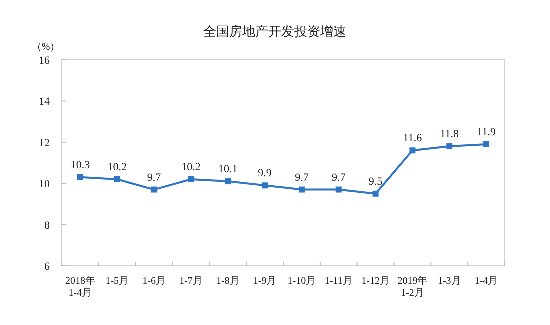 Image resolution: width=550 pixels, height=325 pixels. Describe the element at coordinates (46, 47) in the screenshot. I see `ylabel: （%）` at that location.